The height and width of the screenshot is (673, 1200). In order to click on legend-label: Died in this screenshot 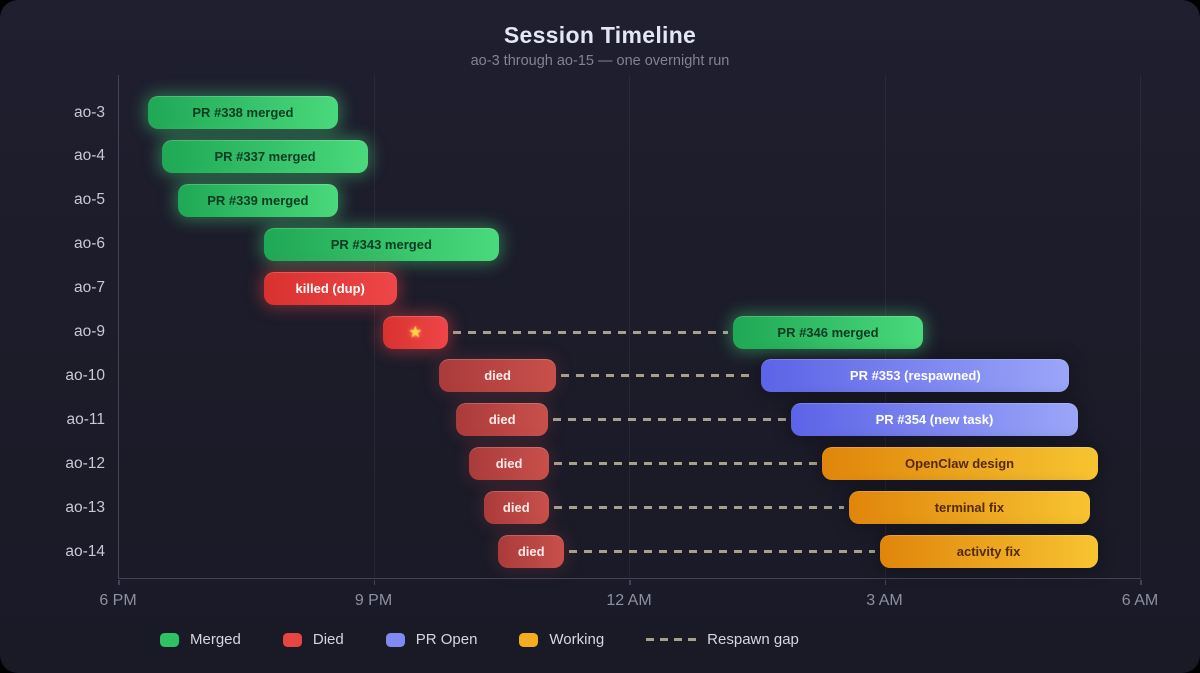, I will do `click(328, 639)`.